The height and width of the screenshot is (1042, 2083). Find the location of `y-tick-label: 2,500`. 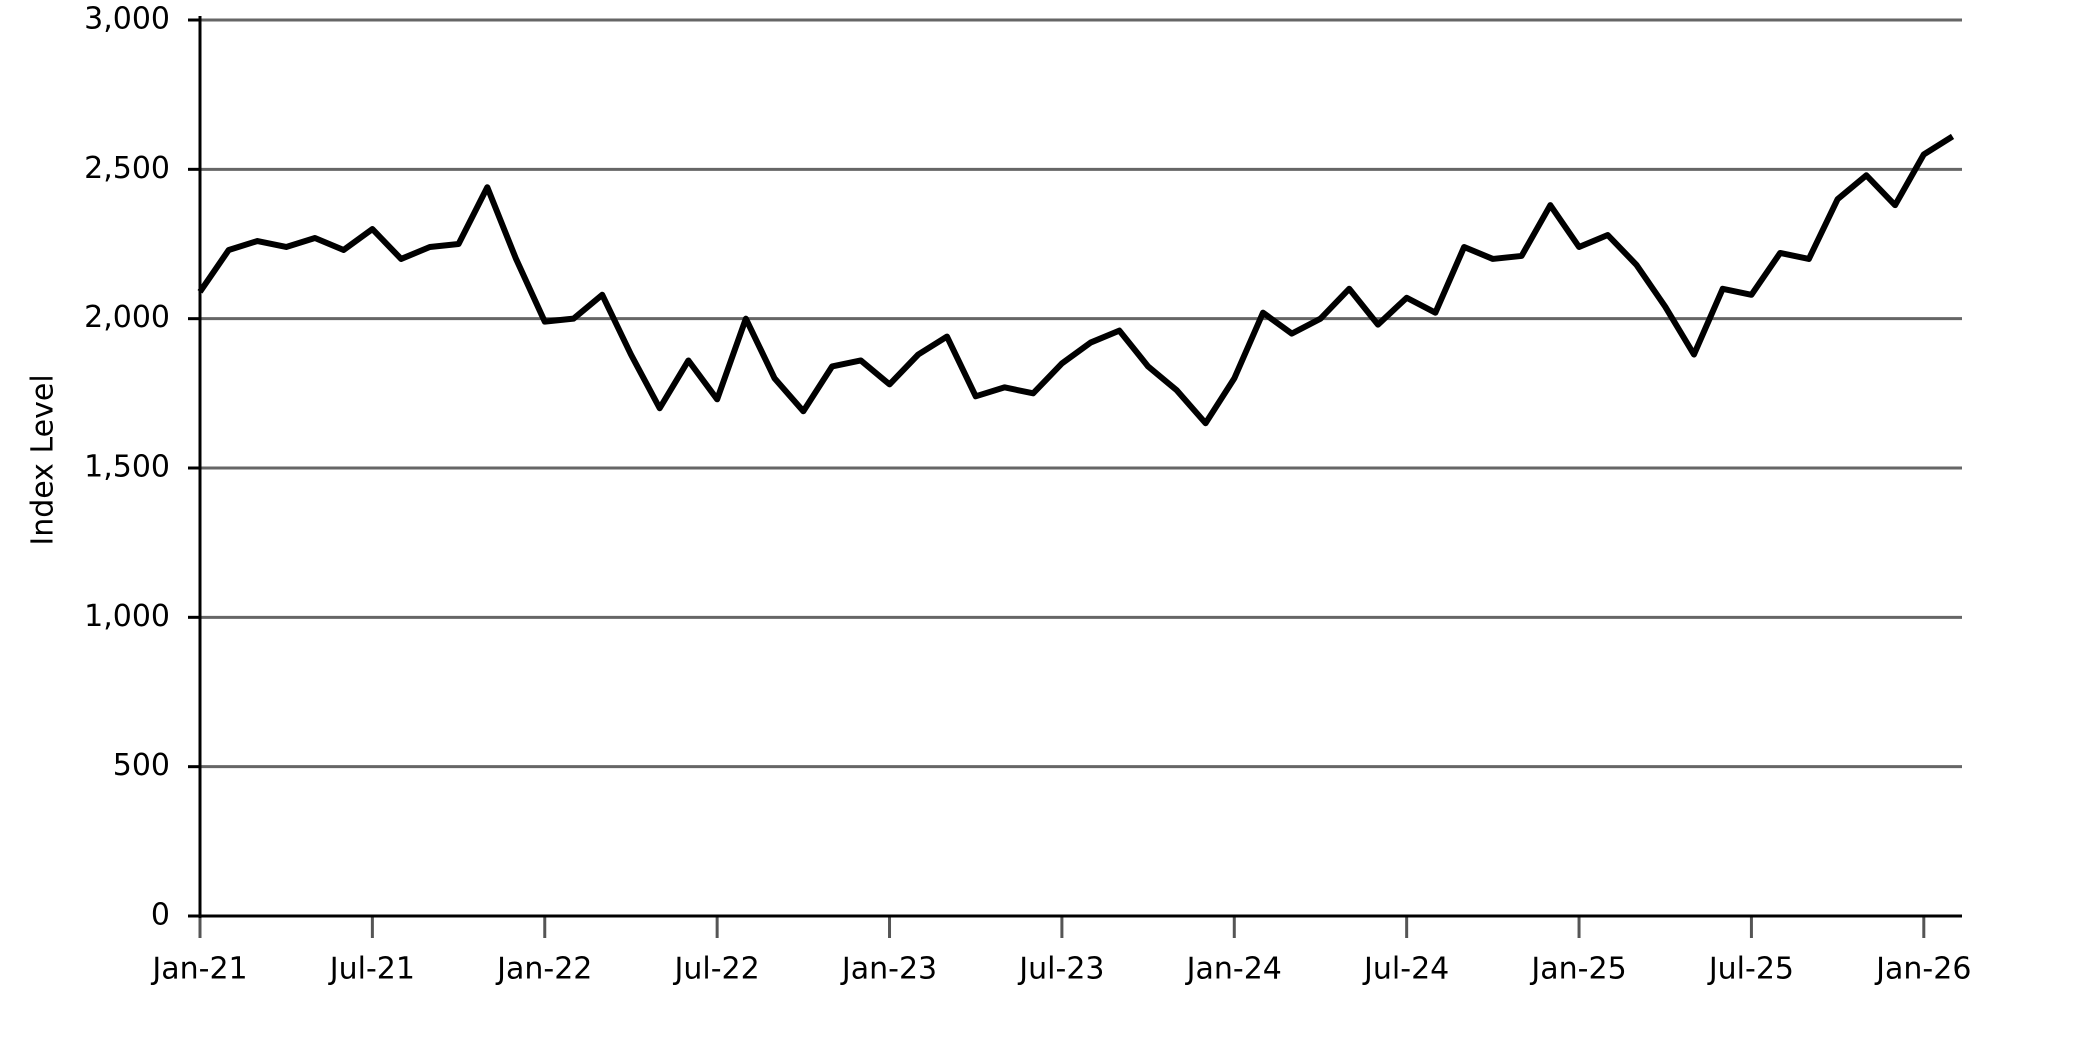

y-tick-label: 2,500 is located at coordinates (127, 168).